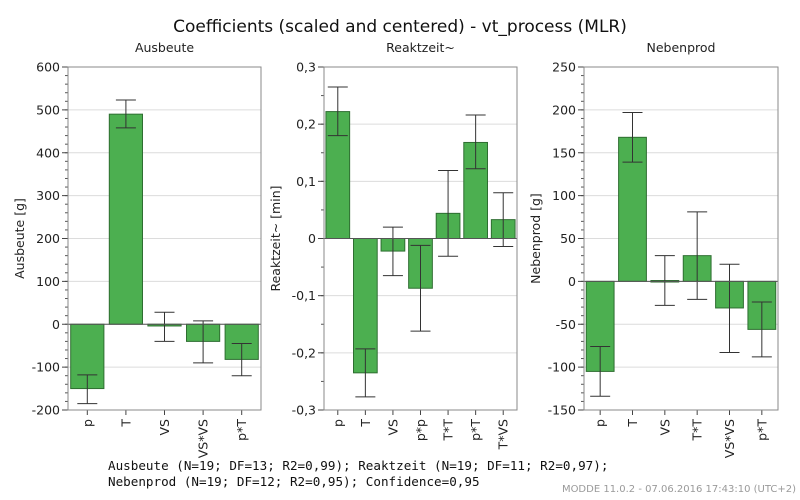  What do you see at coordinates (19, 238) in the screenshot?
I see `y-axis-label: Ausbeute [g]` at bounding box center [19, 238].